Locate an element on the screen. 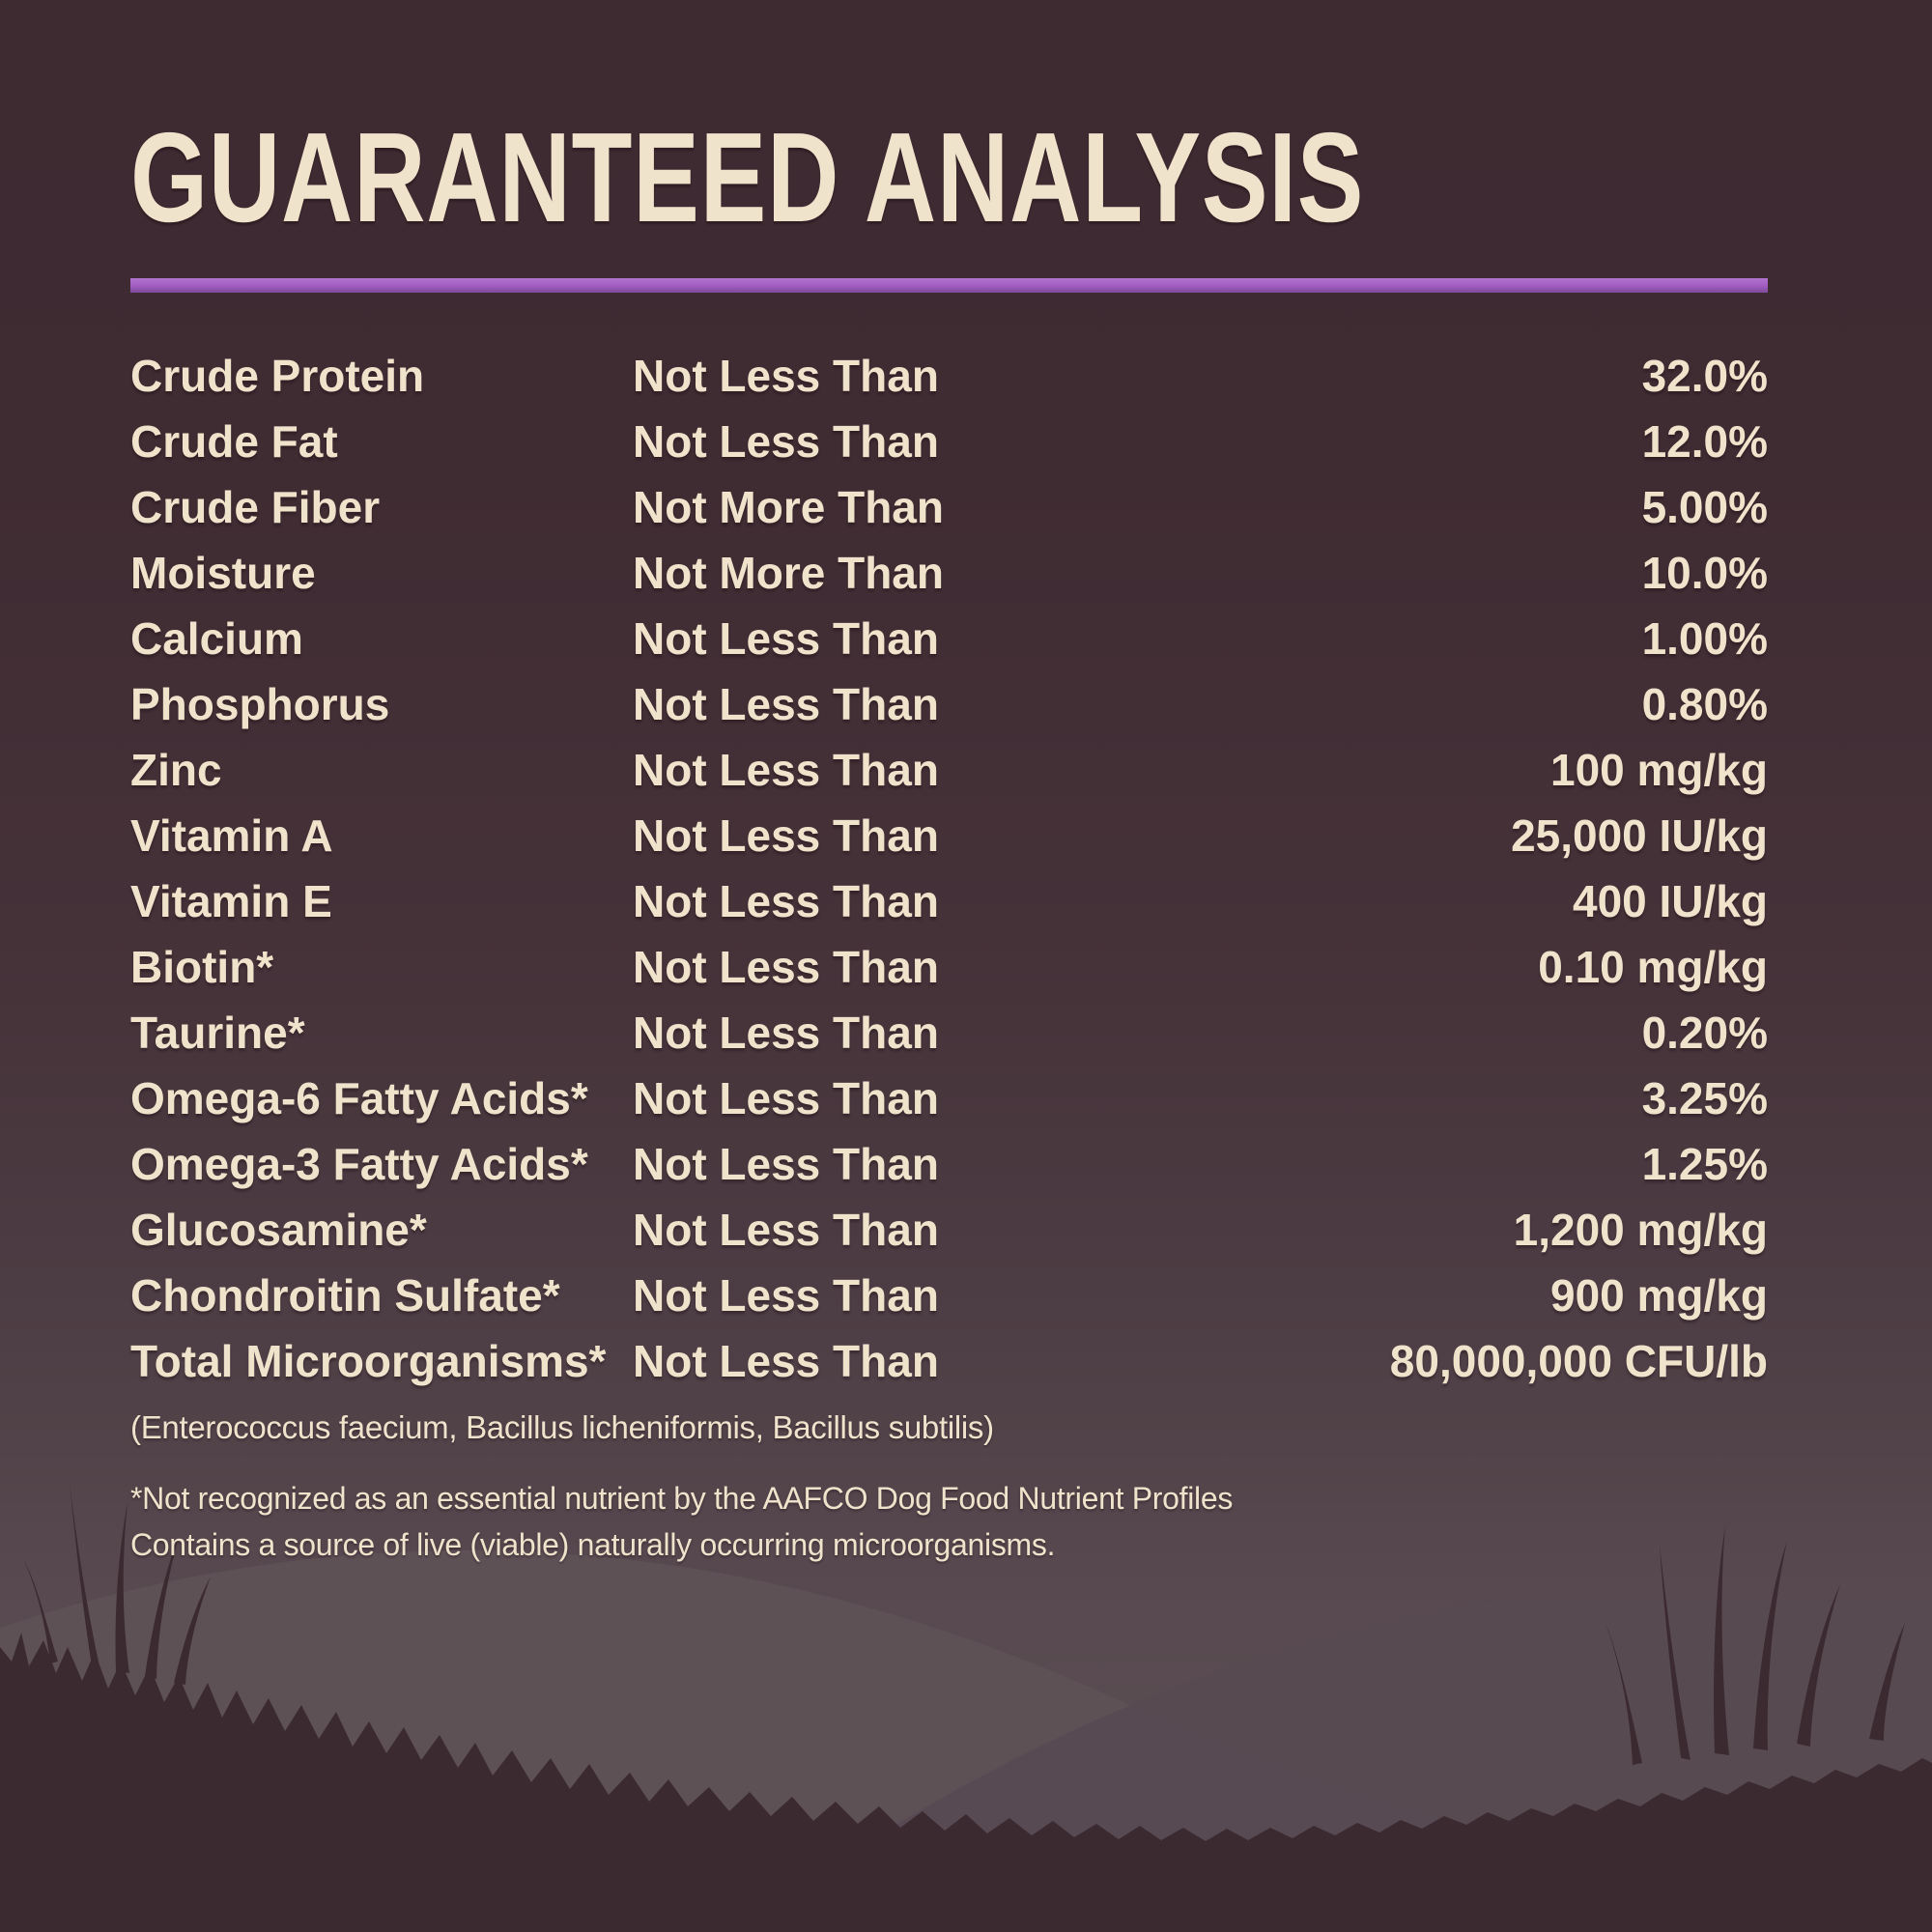 The width and height of the screenshot is (1932, 1932). nutrient-name: Zinc is located at coordinates (176, 770).